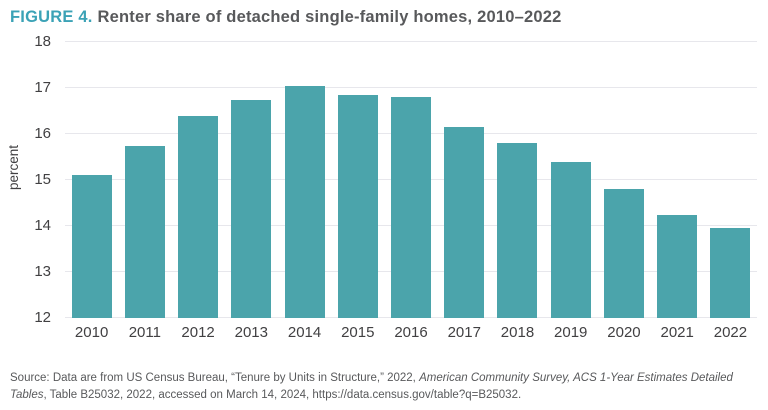  I want to click on y-tick-label-12: 12, so click(42, 317).